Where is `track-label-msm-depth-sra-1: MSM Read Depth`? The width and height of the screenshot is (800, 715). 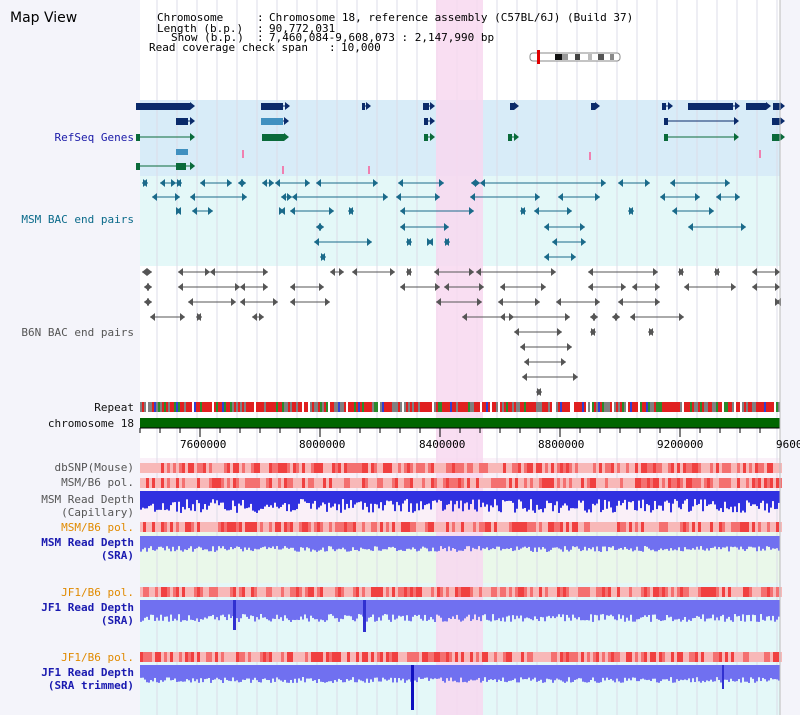
track-label-msm-depth-sra-1: MSM Read Depth is located at coordinates (87, 542).